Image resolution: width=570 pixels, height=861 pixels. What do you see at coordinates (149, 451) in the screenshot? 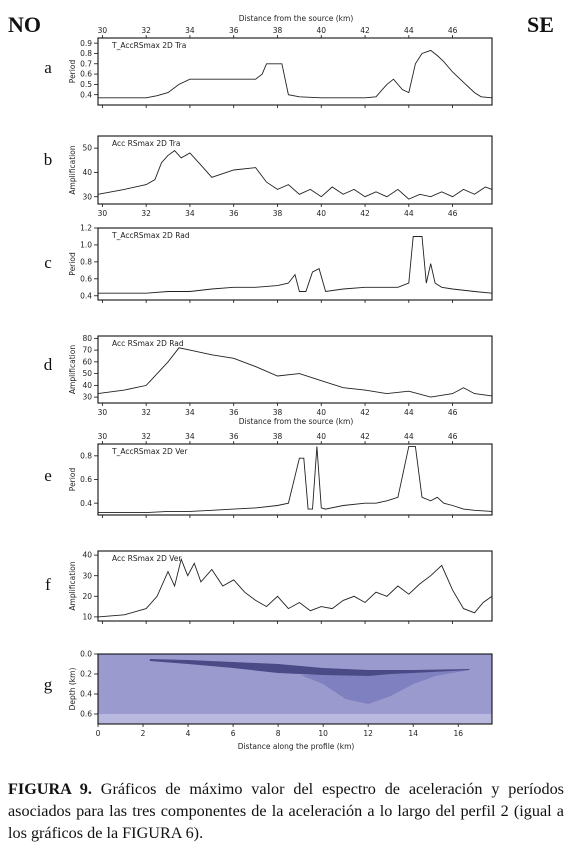
I see `panel-title: T_AccRSmax 2D Ver` at bounding box center [149, 451].